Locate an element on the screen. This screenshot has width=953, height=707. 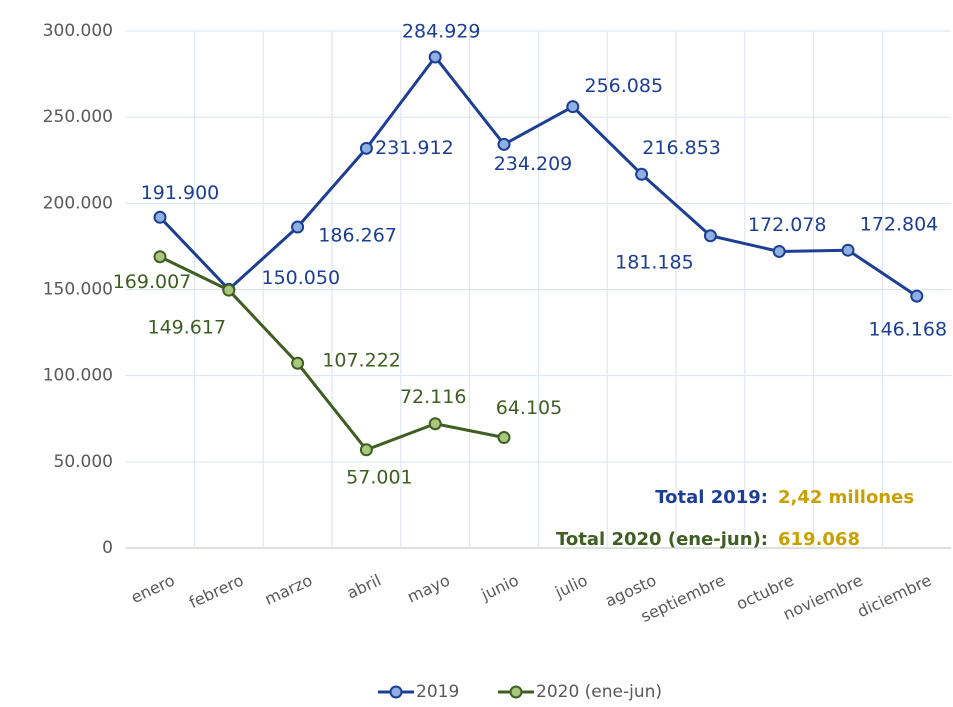
data-label: 284.929 is located at coordinates (441, 31).